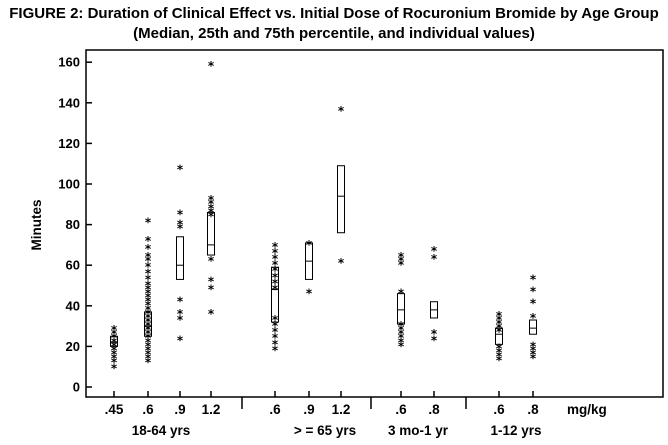 This screenshot has width=668, height=445. Describe the element at coordinates (211, 290) in the screenshot. I see `point-0-3-1: *` at that location.